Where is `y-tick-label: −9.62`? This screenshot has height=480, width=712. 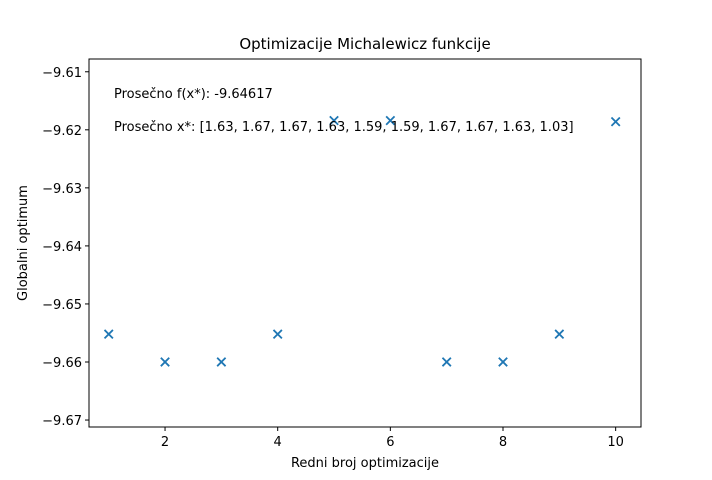 y-tick-label: −9.62 is located at coordinates (62, 131).